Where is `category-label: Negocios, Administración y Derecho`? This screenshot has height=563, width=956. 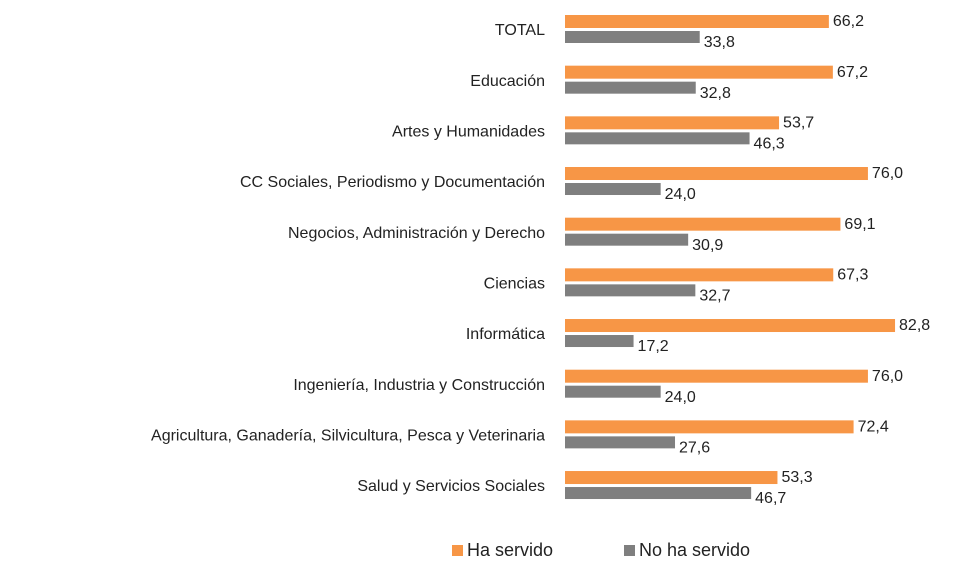 category-label: Negocios, Administración y Derecho is located at coordinates (416, 233).